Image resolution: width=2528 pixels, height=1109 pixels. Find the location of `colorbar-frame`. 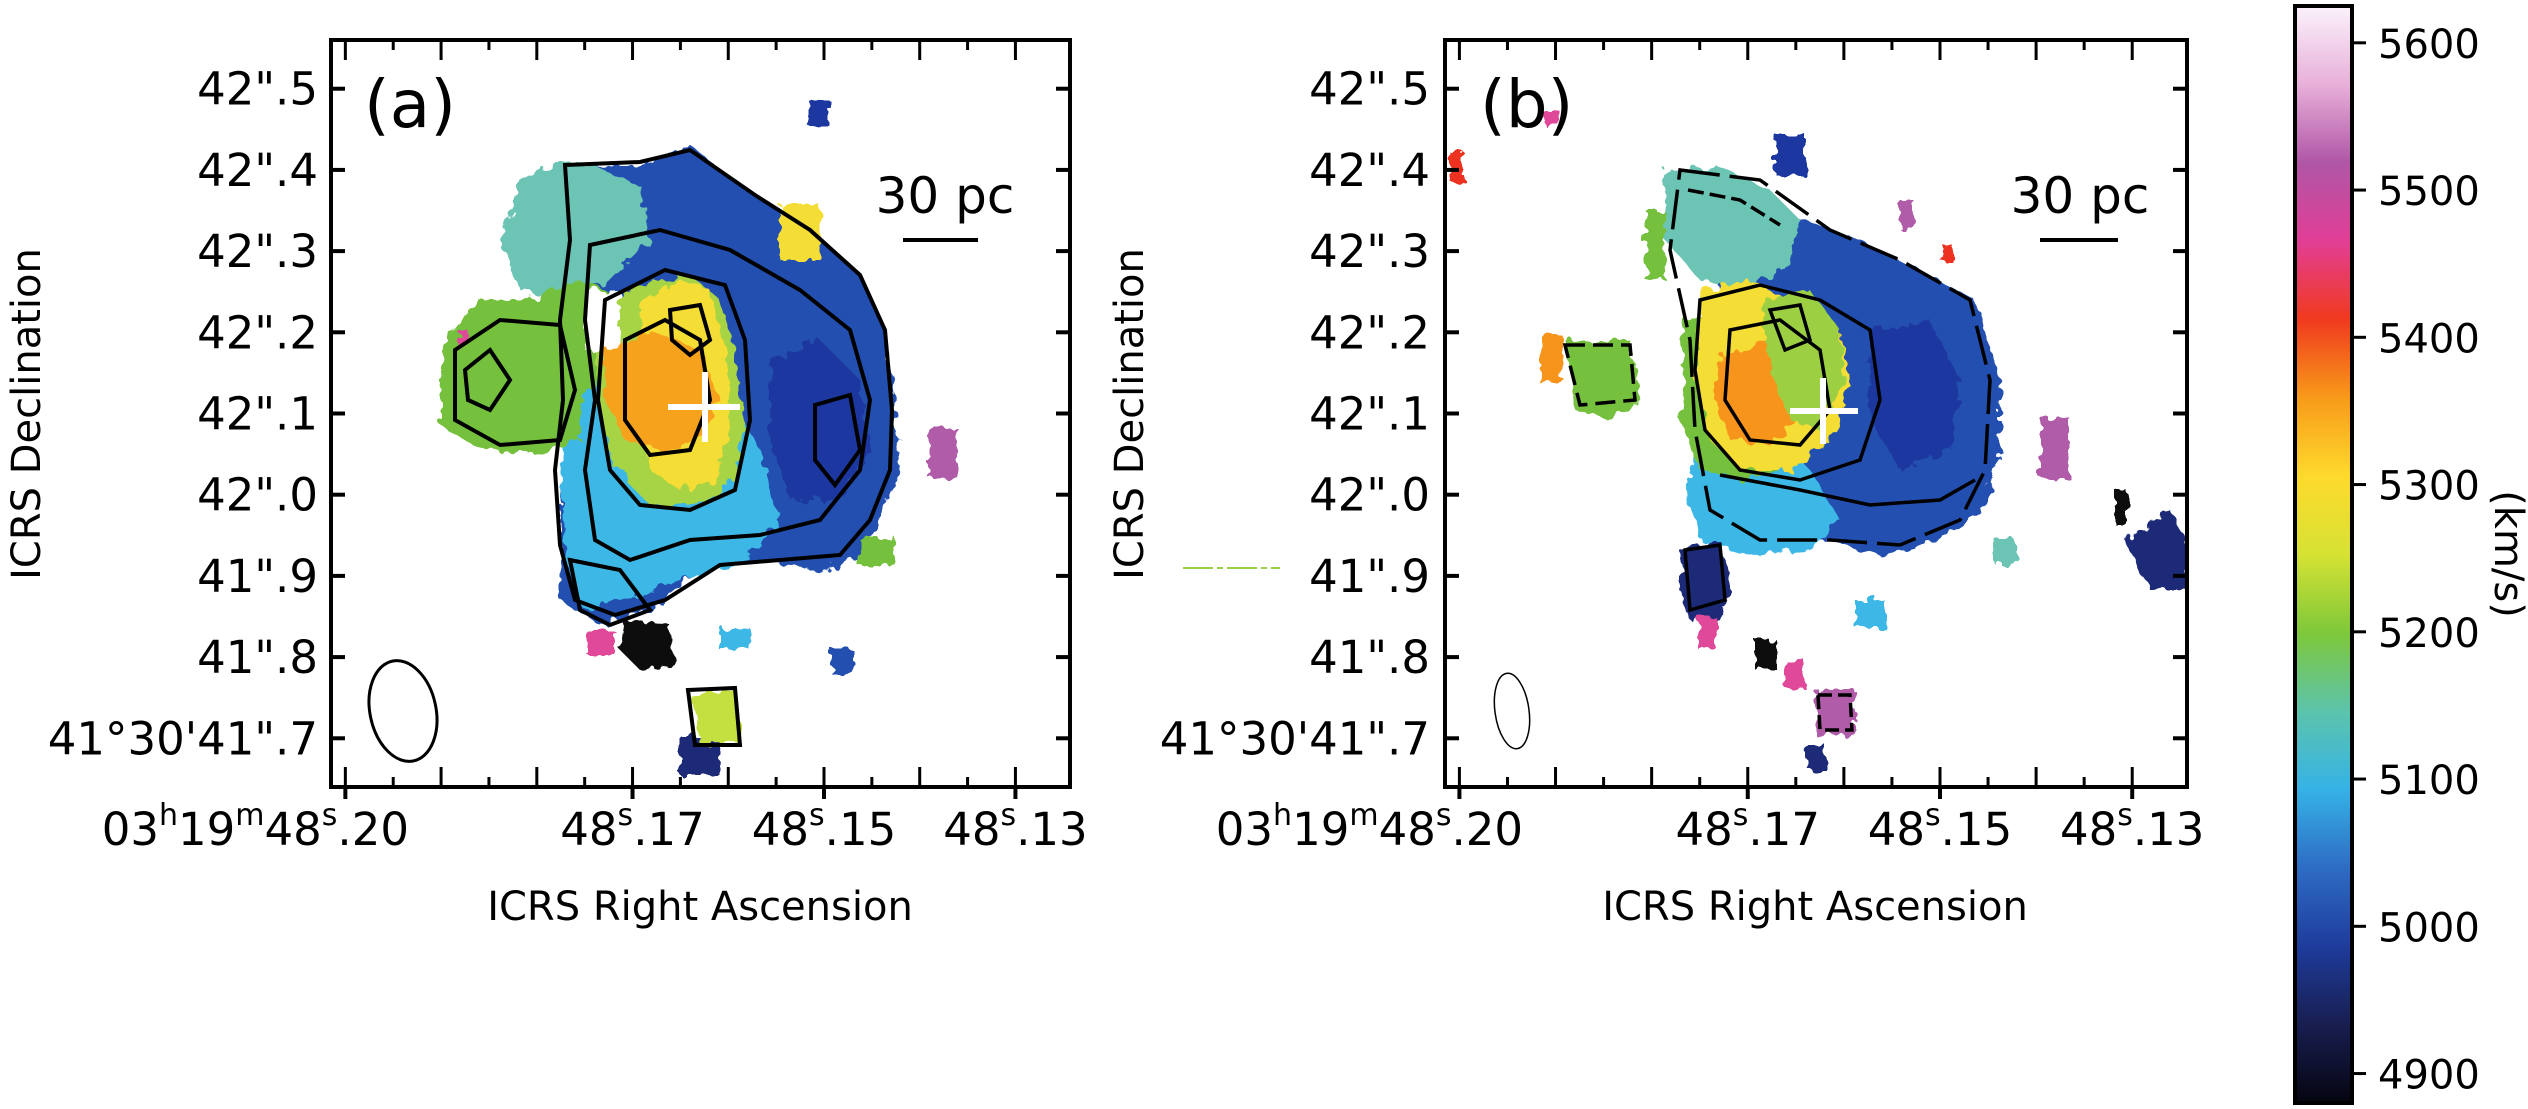

colorbar-frame is located at coordinates (2323, 554).